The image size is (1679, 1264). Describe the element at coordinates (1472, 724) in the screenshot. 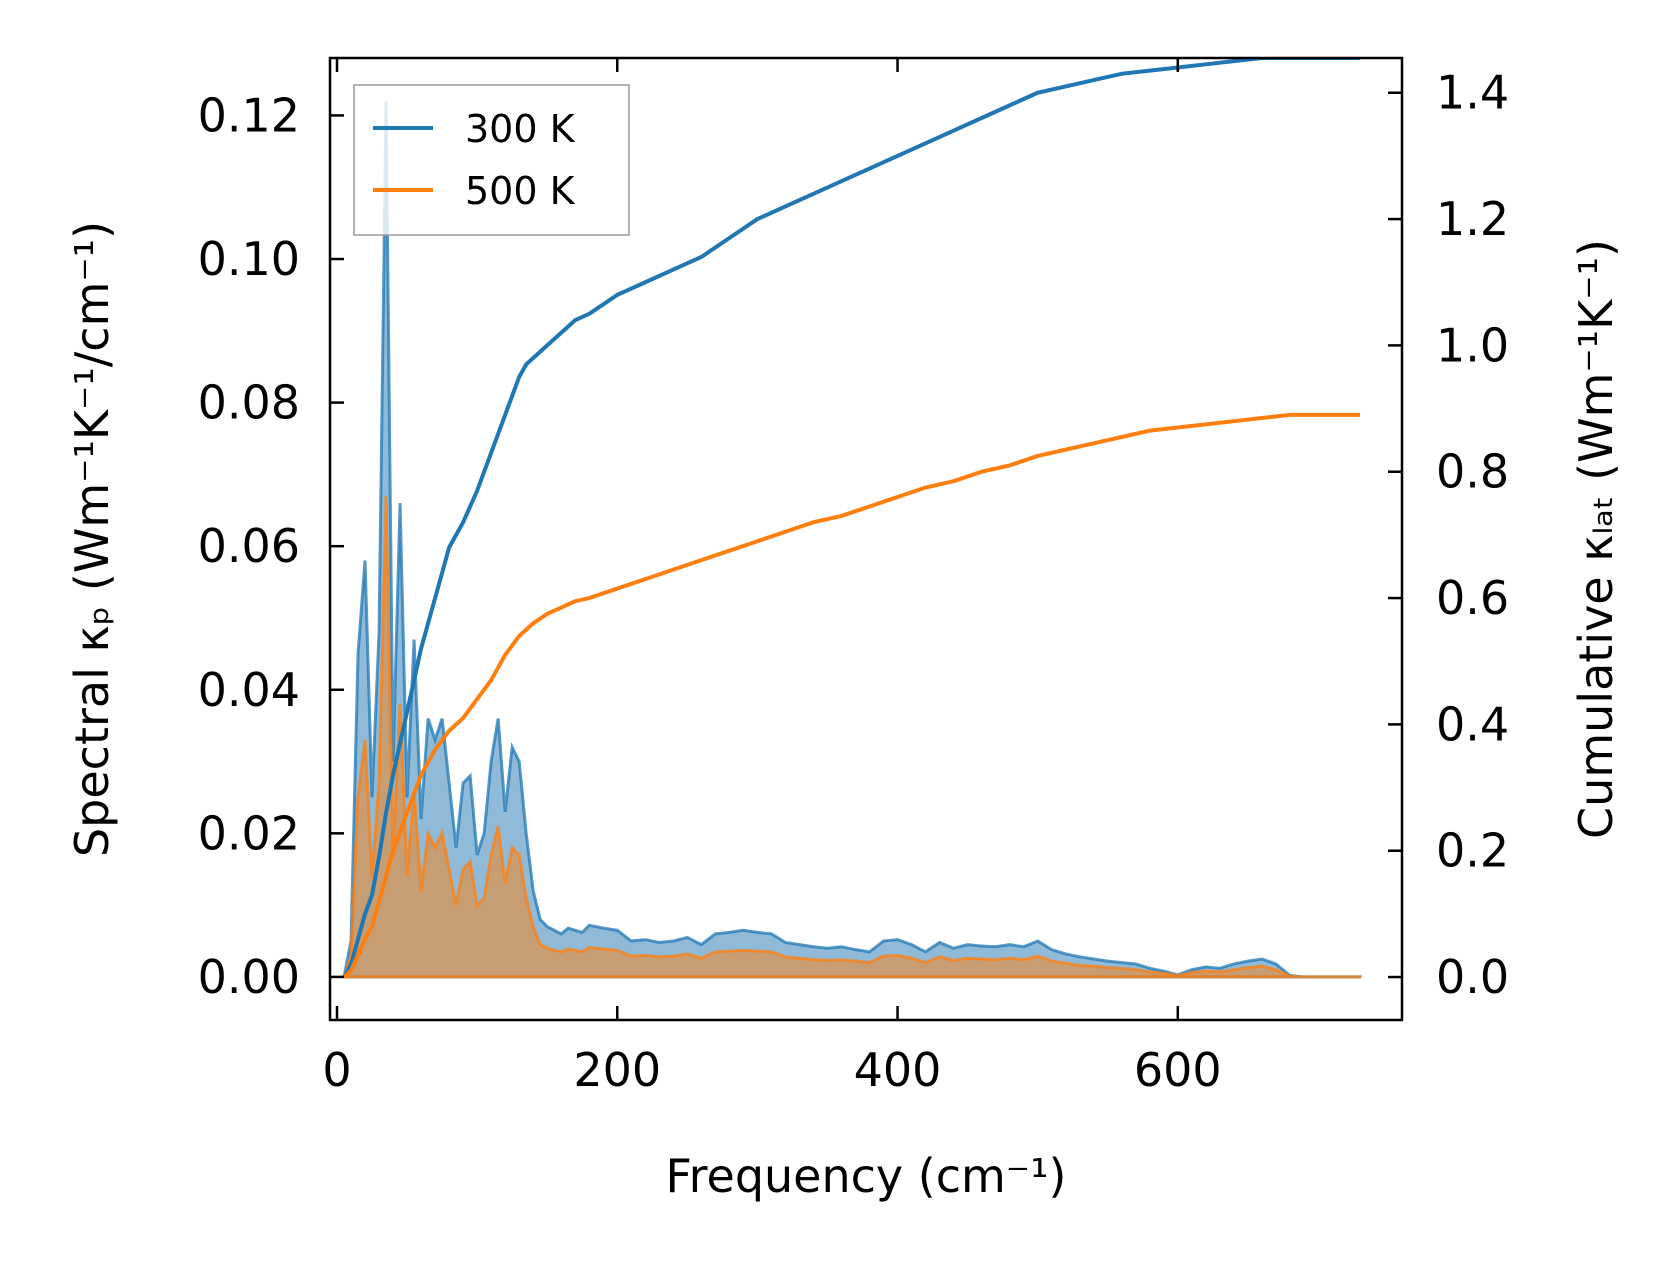

I see `y-tick-right-label: 0.4` at that location.